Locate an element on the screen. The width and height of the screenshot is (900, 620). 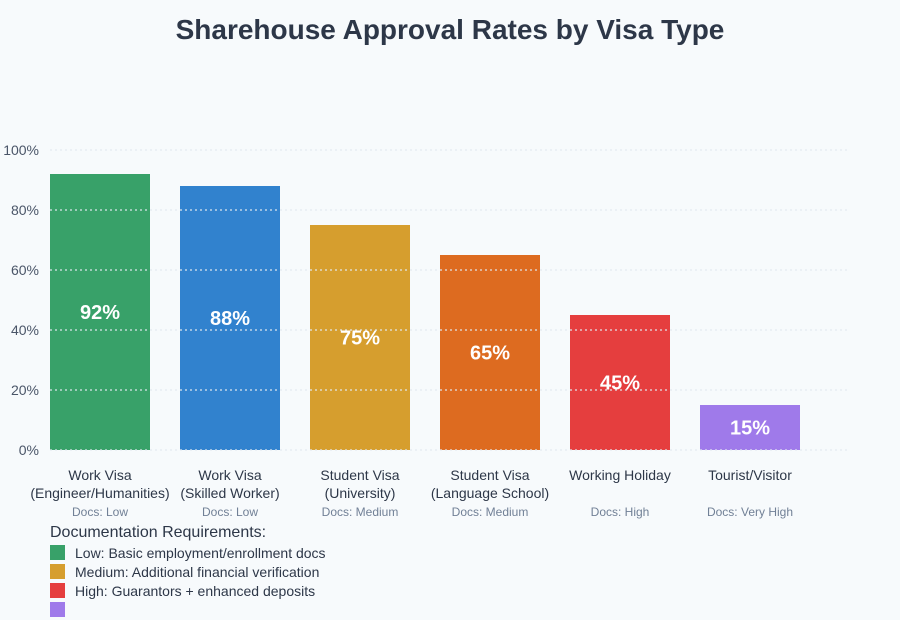
x-tick-label: (University) is located at coordinates (360, 493).